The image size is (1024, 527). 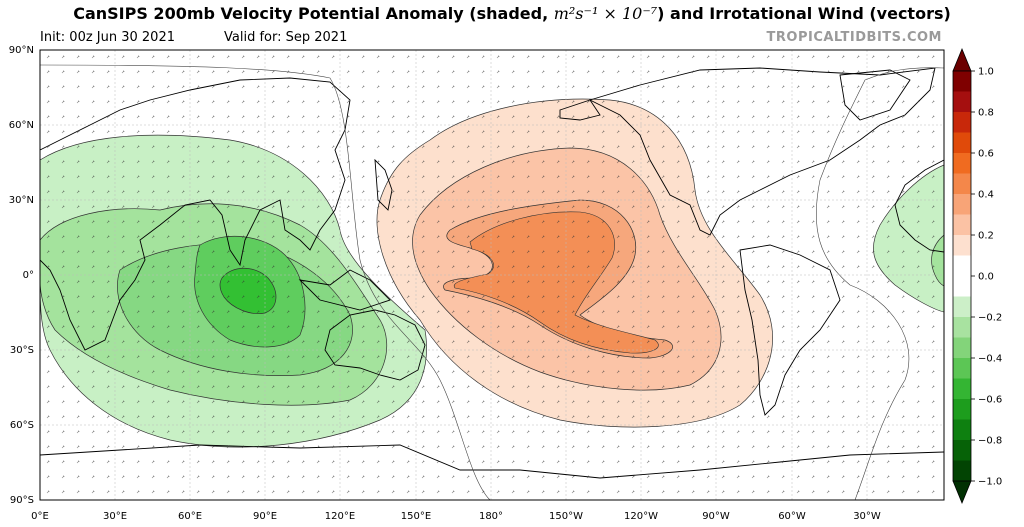 What do you see at coordinates (22, 425) in the screenshot?
I see `lat-label: 60°S` at bounding box center [22, 425].